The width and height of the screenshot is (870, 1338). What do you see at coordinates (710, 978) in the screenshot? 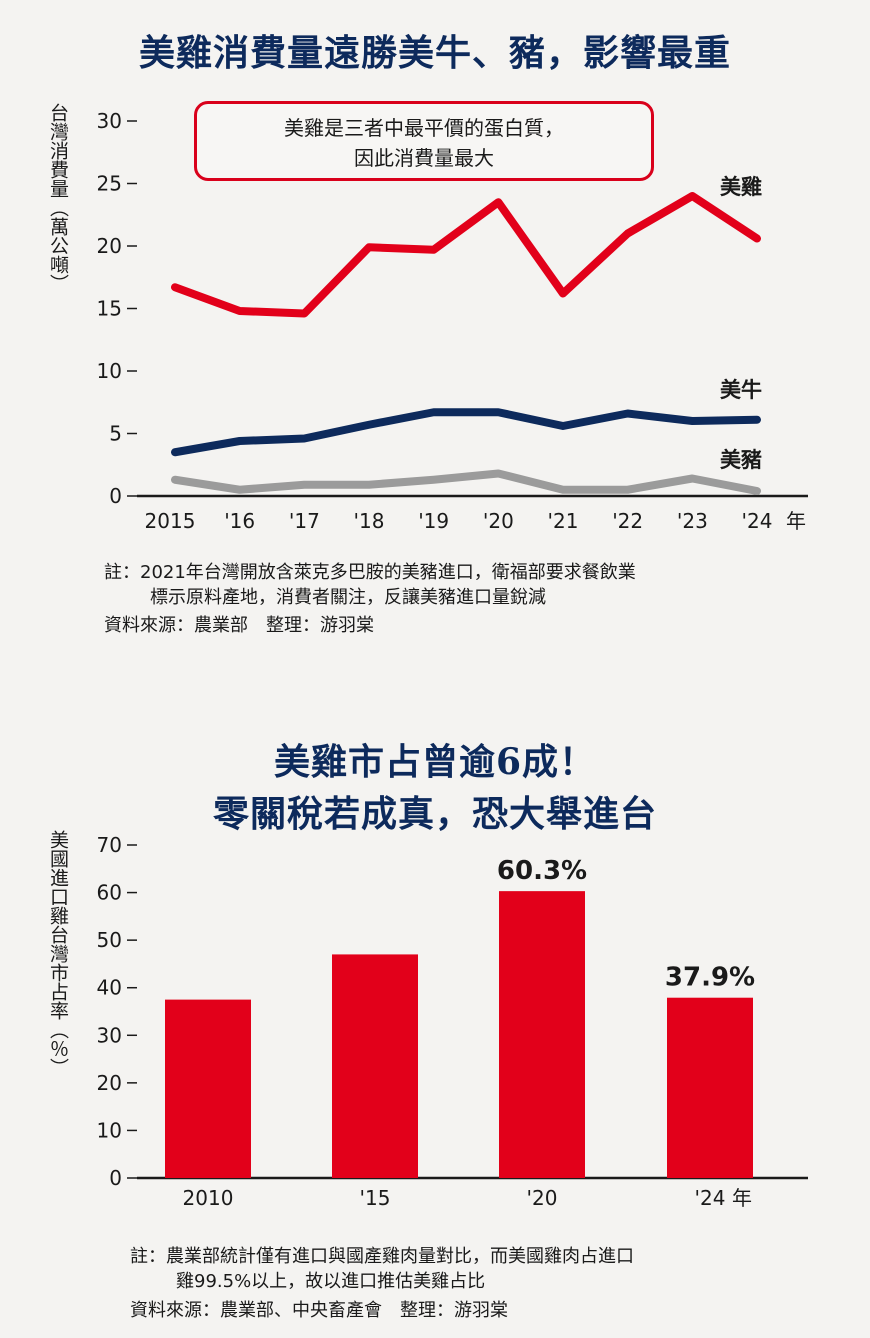
I see `chart2-data-label: 37.9%` at bounding box center [710, 978].